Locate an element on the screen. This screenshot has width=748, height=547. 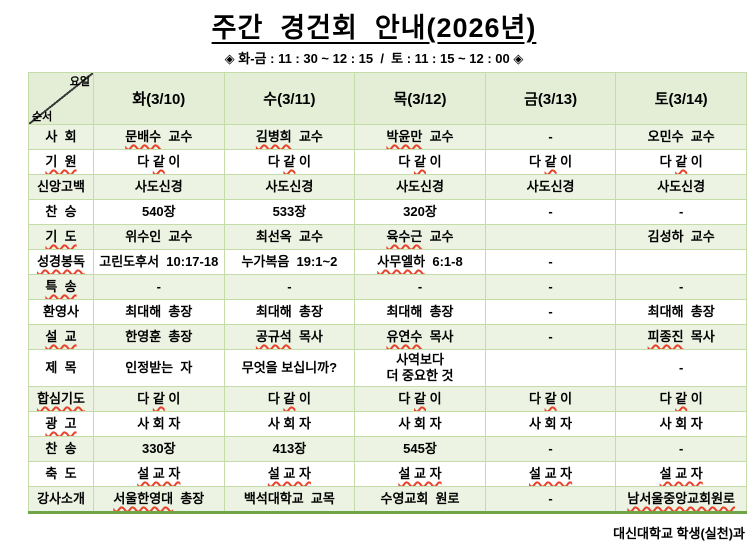
row-label-cell: 신앙고백 is located at coordinates (61, 187).